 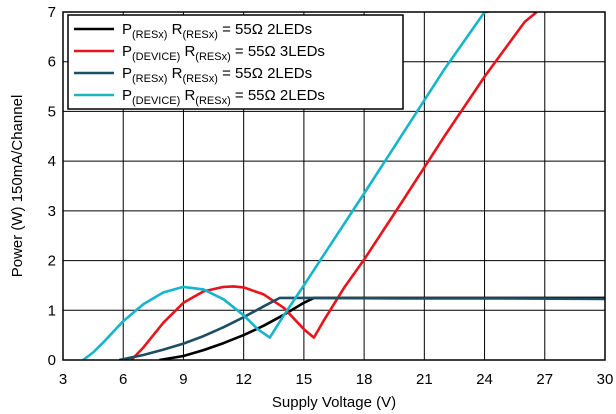 I want to click on y-tick-label: 5, so click(x=52, y=111).